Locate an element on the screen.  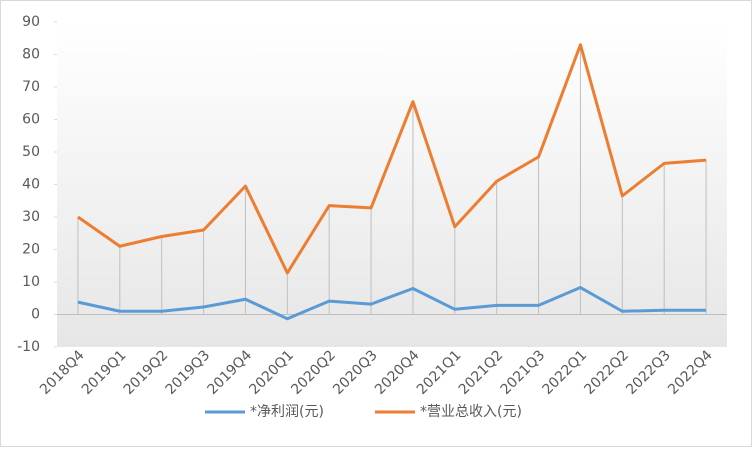
y-tick-label: 50 is located at coordinates (31, 152).